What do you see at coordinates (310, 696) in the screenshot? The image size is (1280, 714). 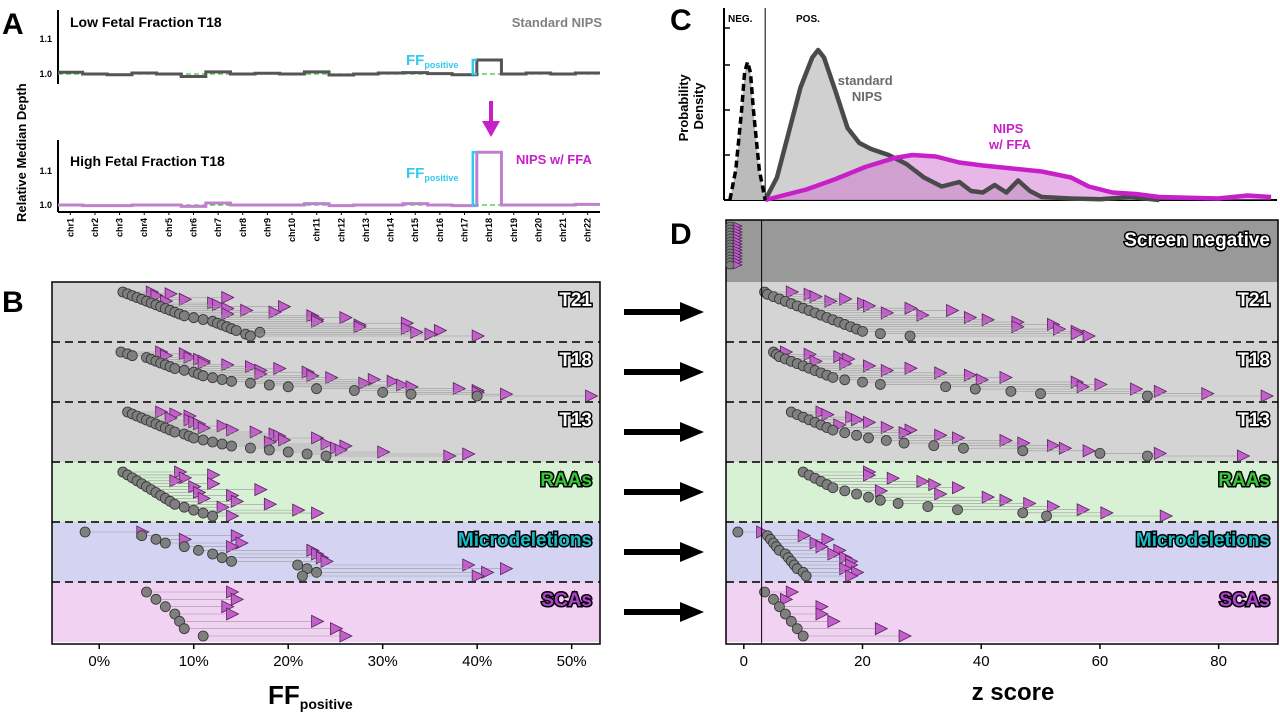 I see `panel-b-xlabel: FFpositive` at bounding box center [310, 696].